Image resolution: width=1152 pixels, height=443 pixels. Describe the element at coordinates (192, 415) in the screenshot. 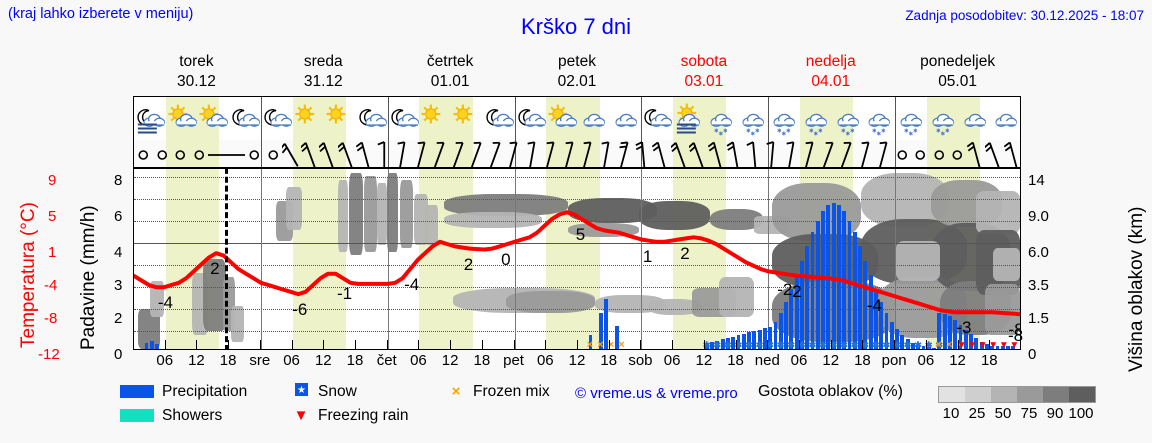

I see `legend-showers-label: Showers` at that location.